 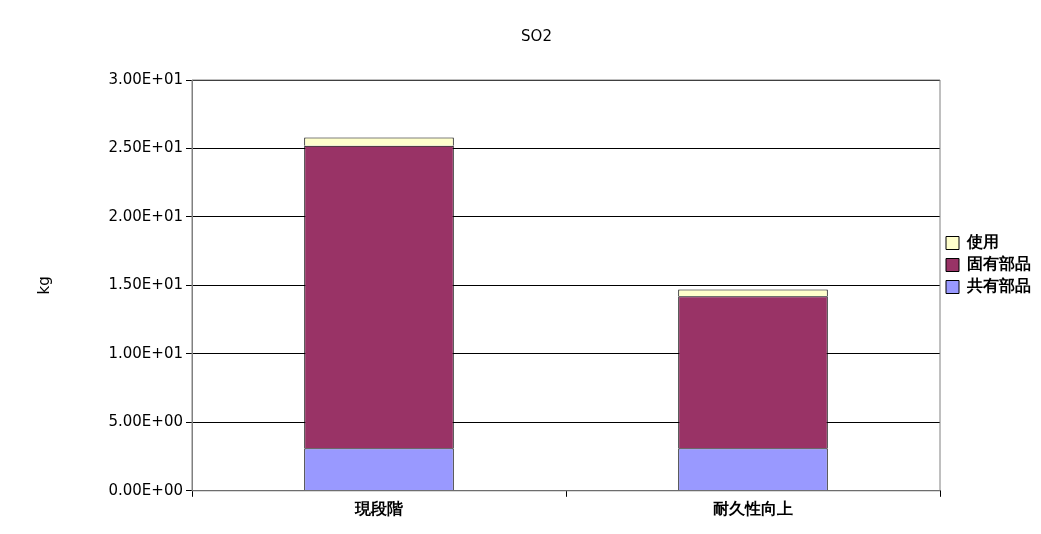 What do you see at coordinates (379, 508) in the screenshot?
I see `x-tick-label: 現段階` at bounding box center [379, 508].